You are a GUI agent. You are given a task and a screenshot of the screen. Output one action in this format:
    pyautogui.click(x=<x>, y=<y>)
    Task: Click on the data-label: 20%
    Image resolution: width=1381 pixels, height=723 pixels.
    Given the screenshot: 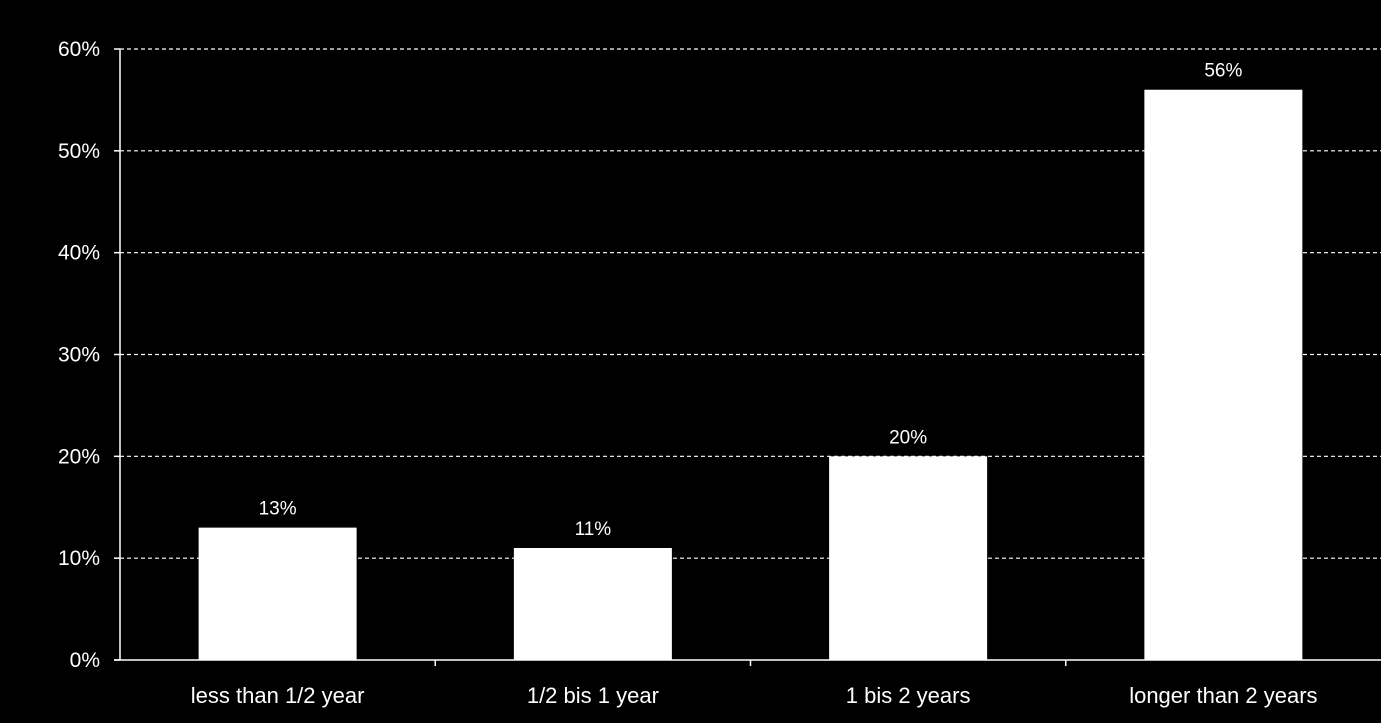 What is the action you would take?
    pyautogui.click(x=908, y=437)
    